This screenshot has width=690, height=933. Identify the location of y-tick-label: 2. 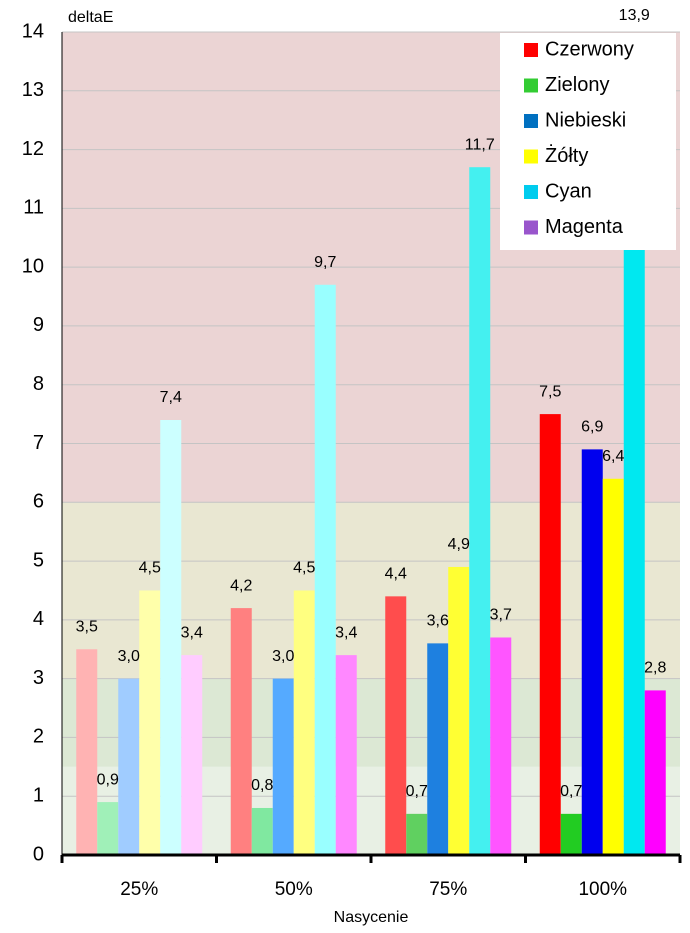
(38, 737).